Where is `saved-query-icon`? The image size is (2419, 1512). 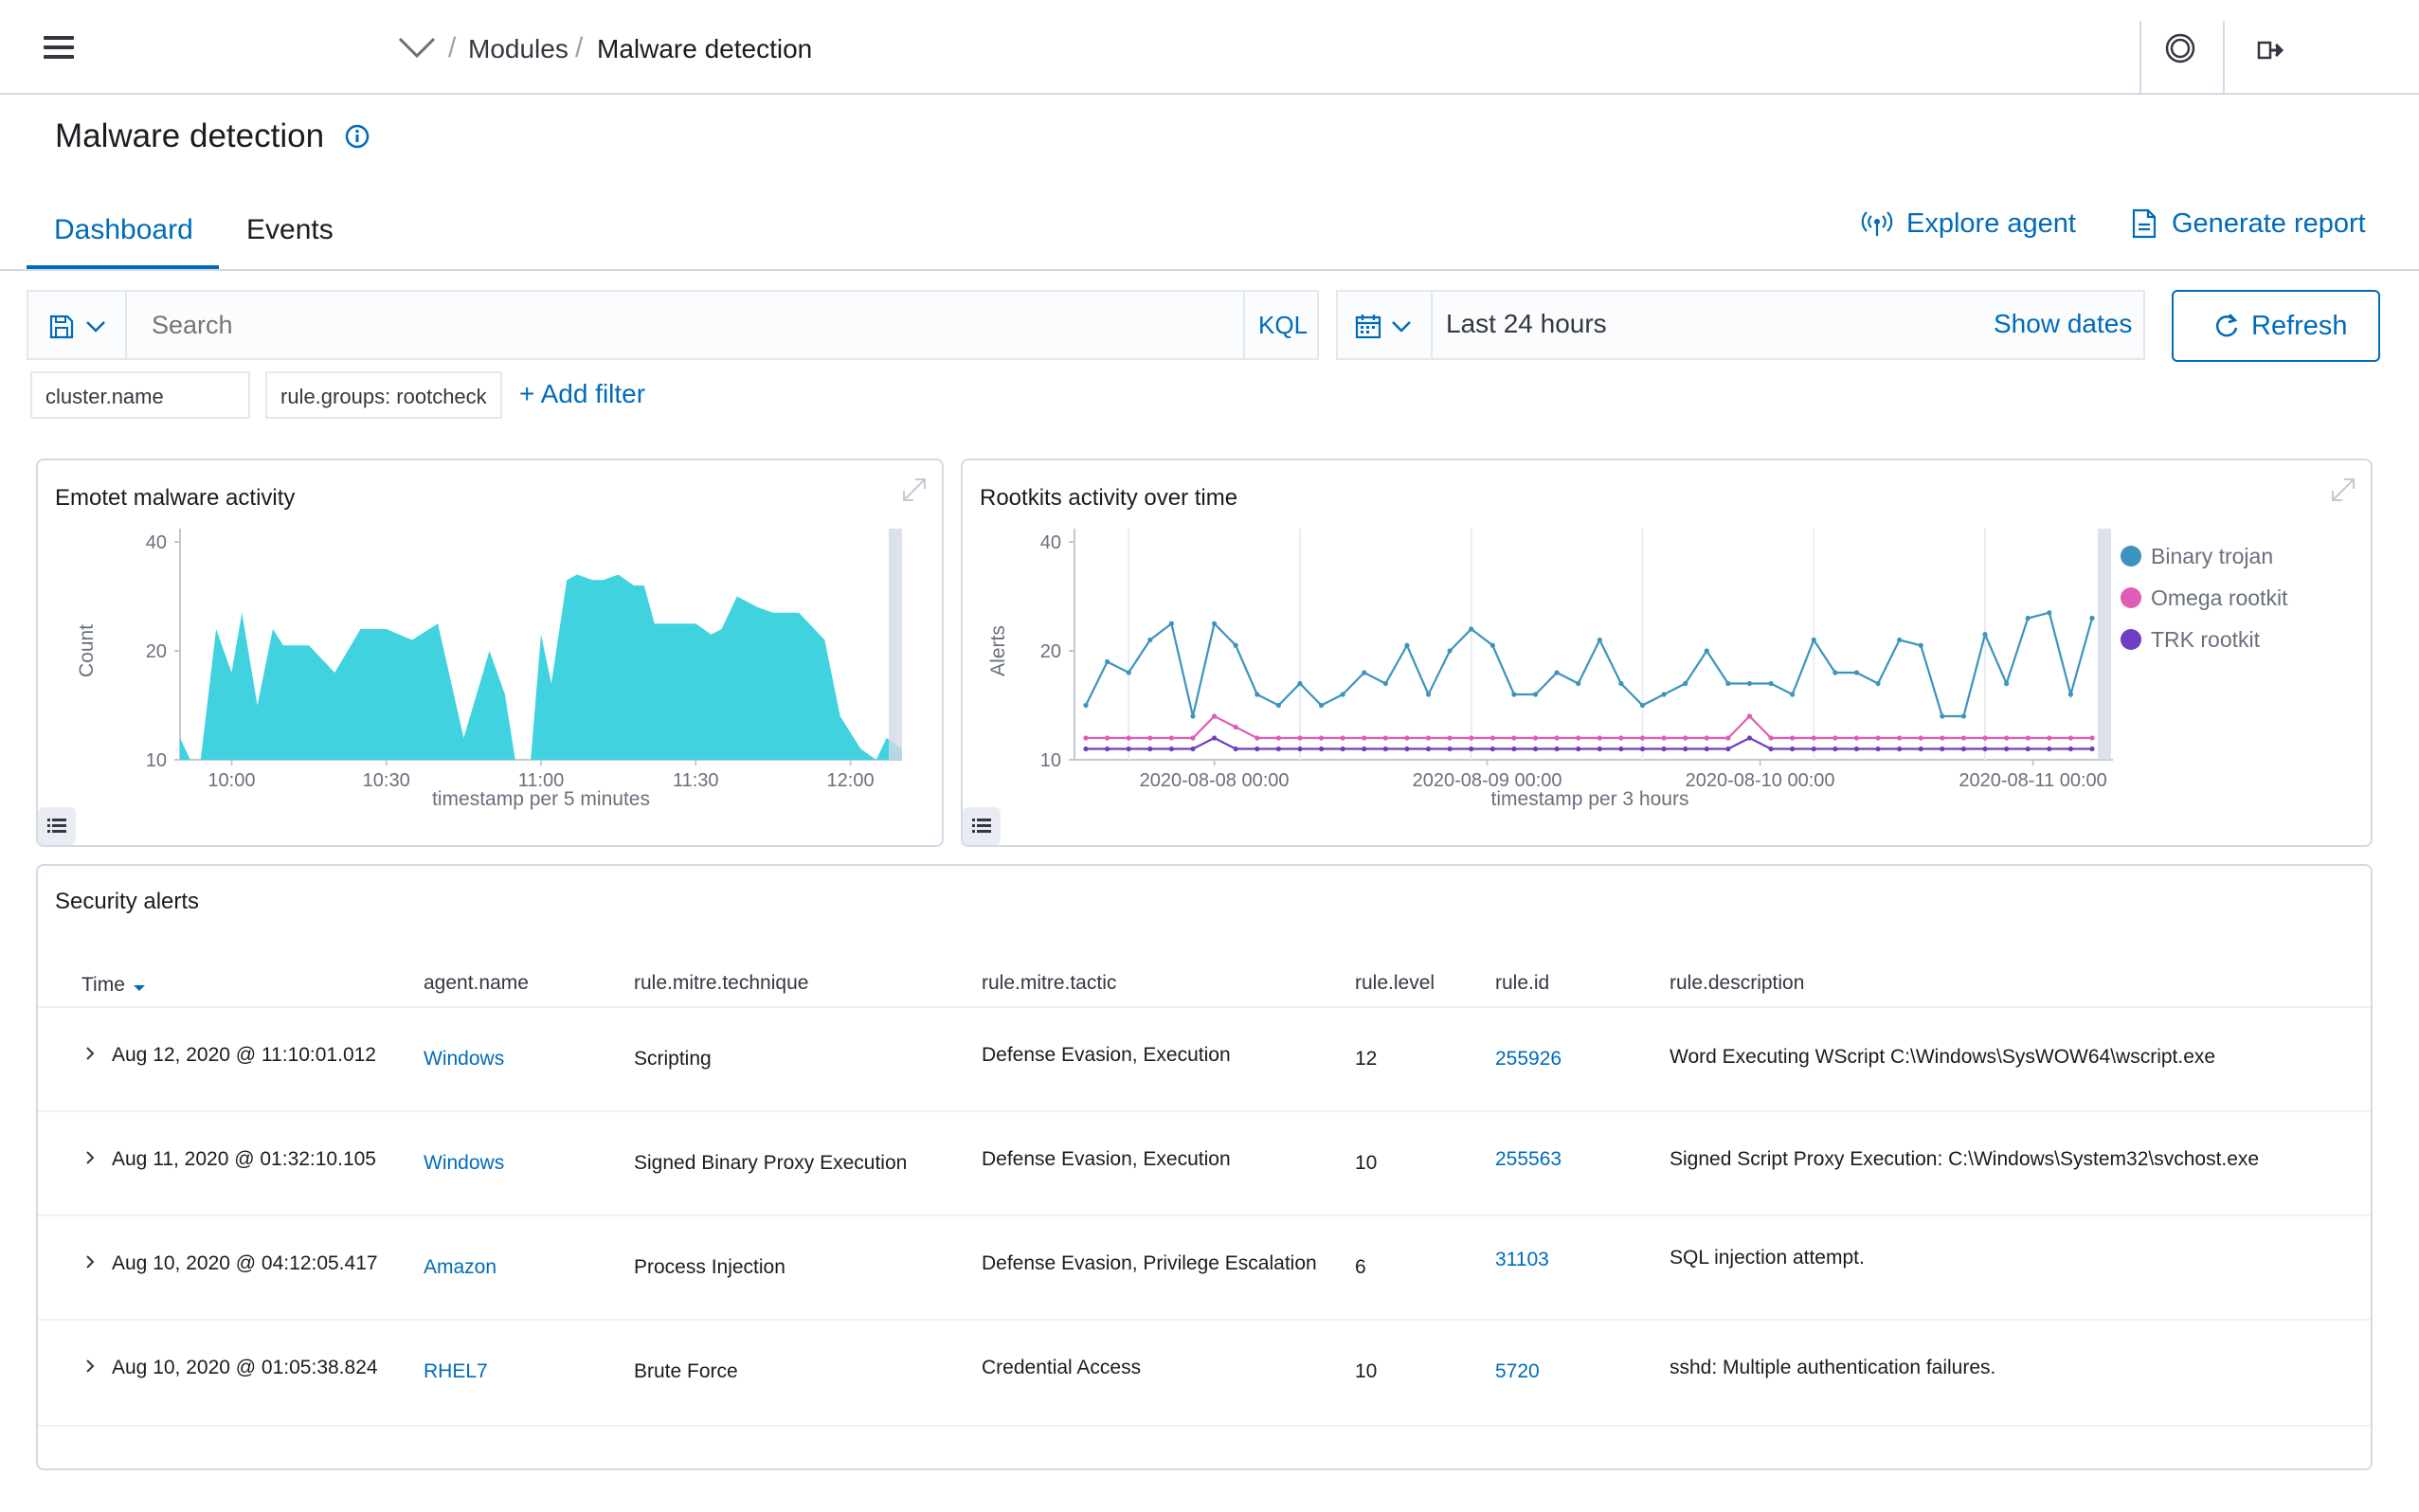 saved-query-icon is located at coordinates (62, 327).